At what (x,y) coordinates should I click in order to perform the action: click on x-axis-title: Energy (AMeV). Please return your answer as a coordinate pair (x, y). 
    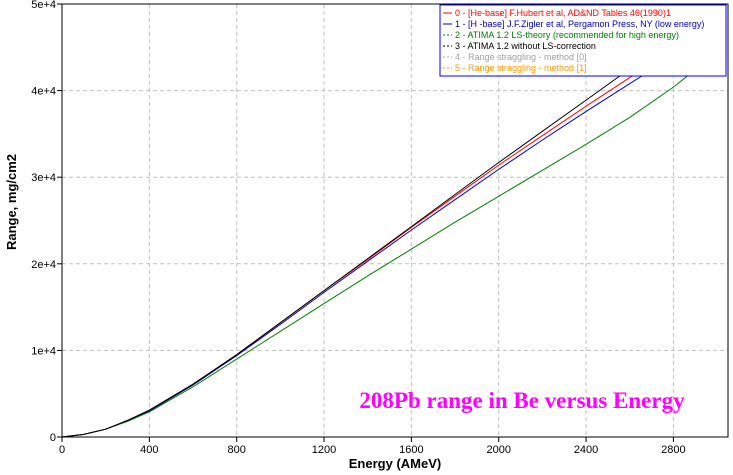
    Looking at the image, I should click on (395, 463).